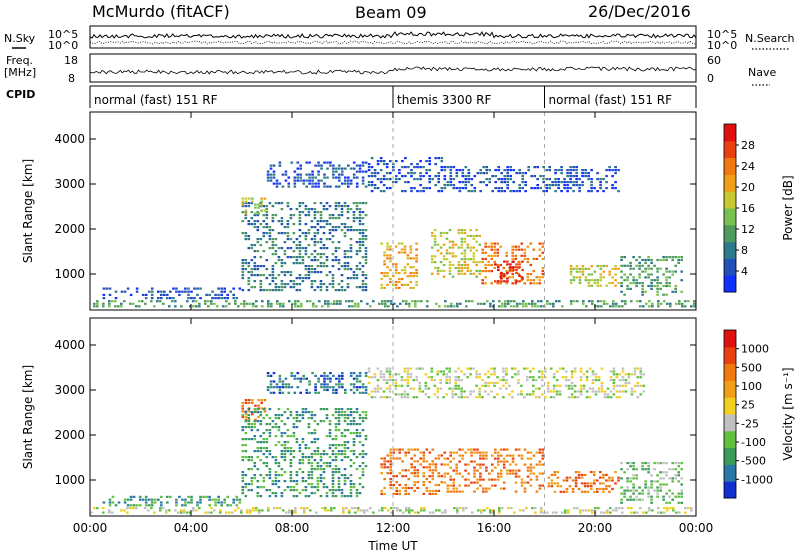 Image resolution: width=800 pixels, height=558 pixels. Describe the element at coordinates (744, 250) in the screenshot. I see `colorbar-tick-label: 8` at that location.